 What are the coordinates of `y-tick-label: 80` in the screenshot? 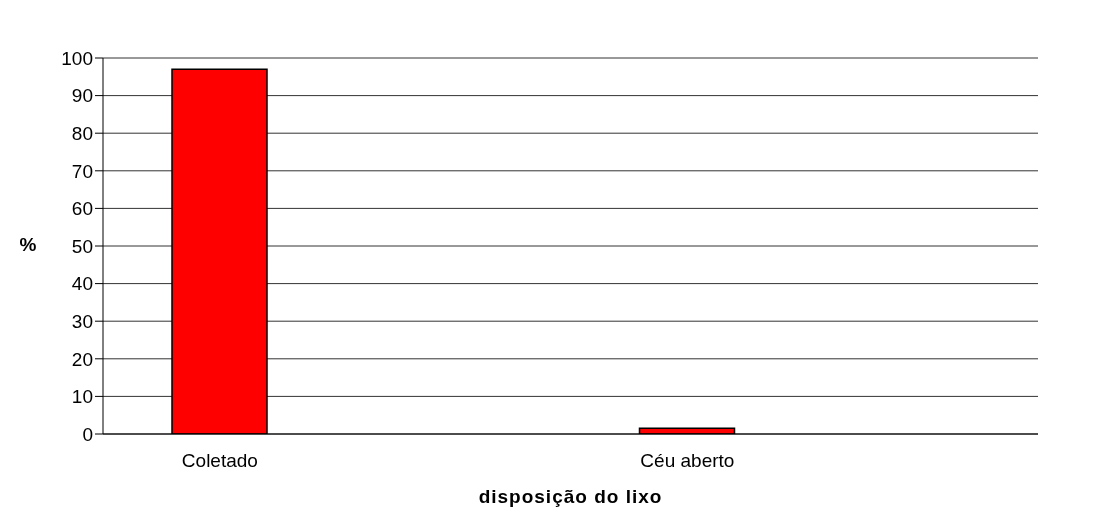 It's located at (82, 133).